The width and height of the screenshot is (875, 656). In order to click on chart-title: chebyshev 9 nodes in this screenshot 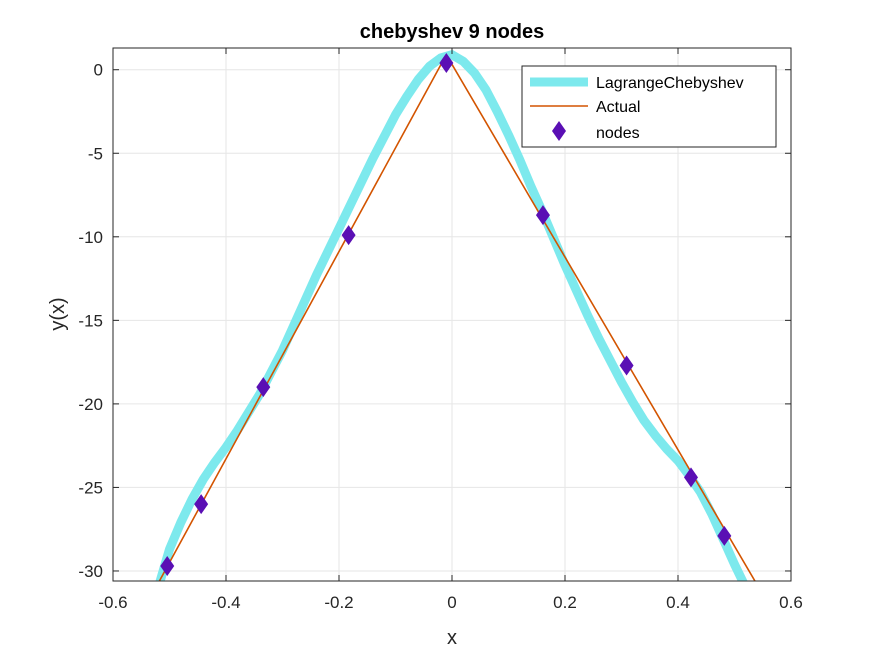, I will do `click(452, 32)`.